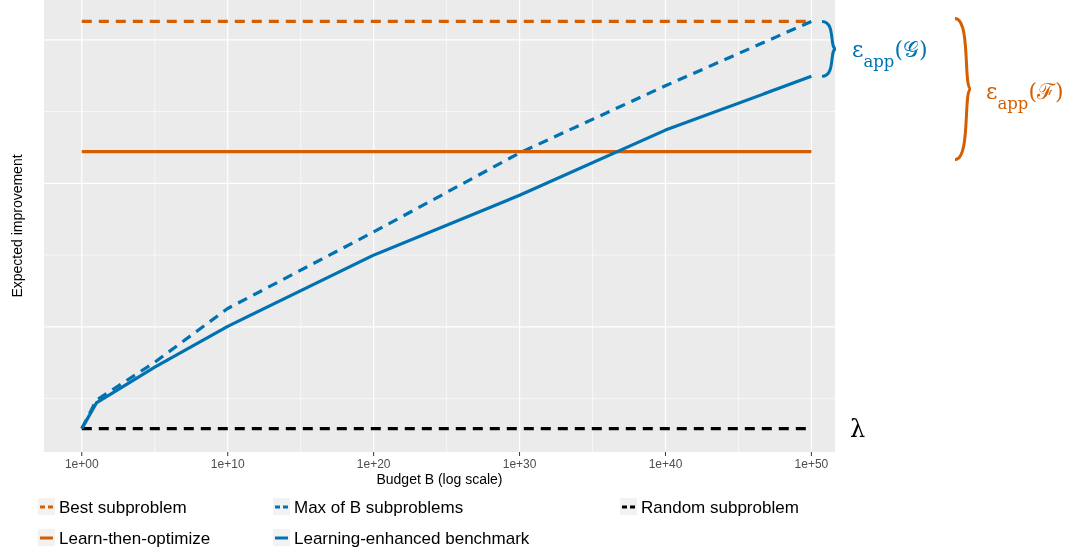 Image resolution: width=1092 pixels, height=554 pixels. Describe the element at coordinates (858, 428) in the screenshot. I see `text: λ` at that location.